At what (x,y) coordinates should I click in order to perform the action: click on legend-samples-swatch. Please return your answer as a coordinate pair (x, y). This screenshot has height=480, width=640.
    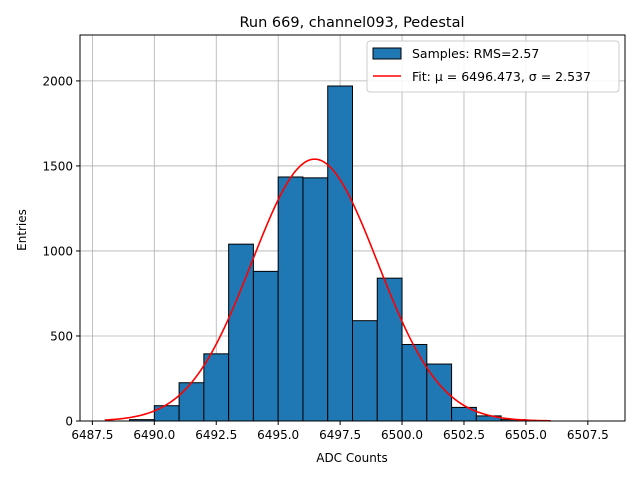
    Looking at the image, I should click on (387, 53).